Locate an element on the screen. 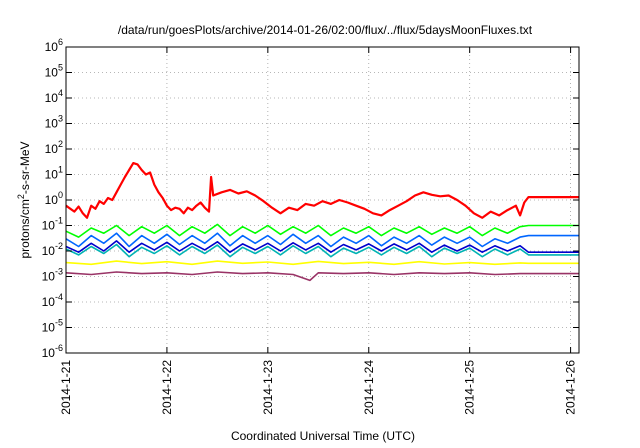  x-tick-label: 2014-1-23 is located at coordinates (268, 387).